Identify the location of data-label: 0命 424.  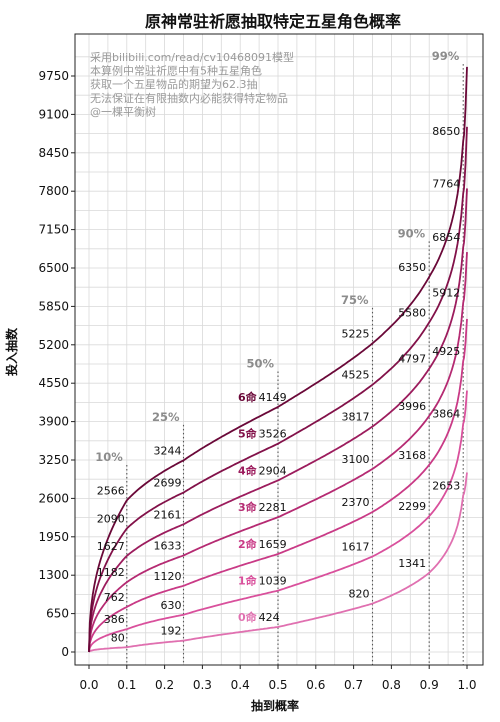
(259, 617).